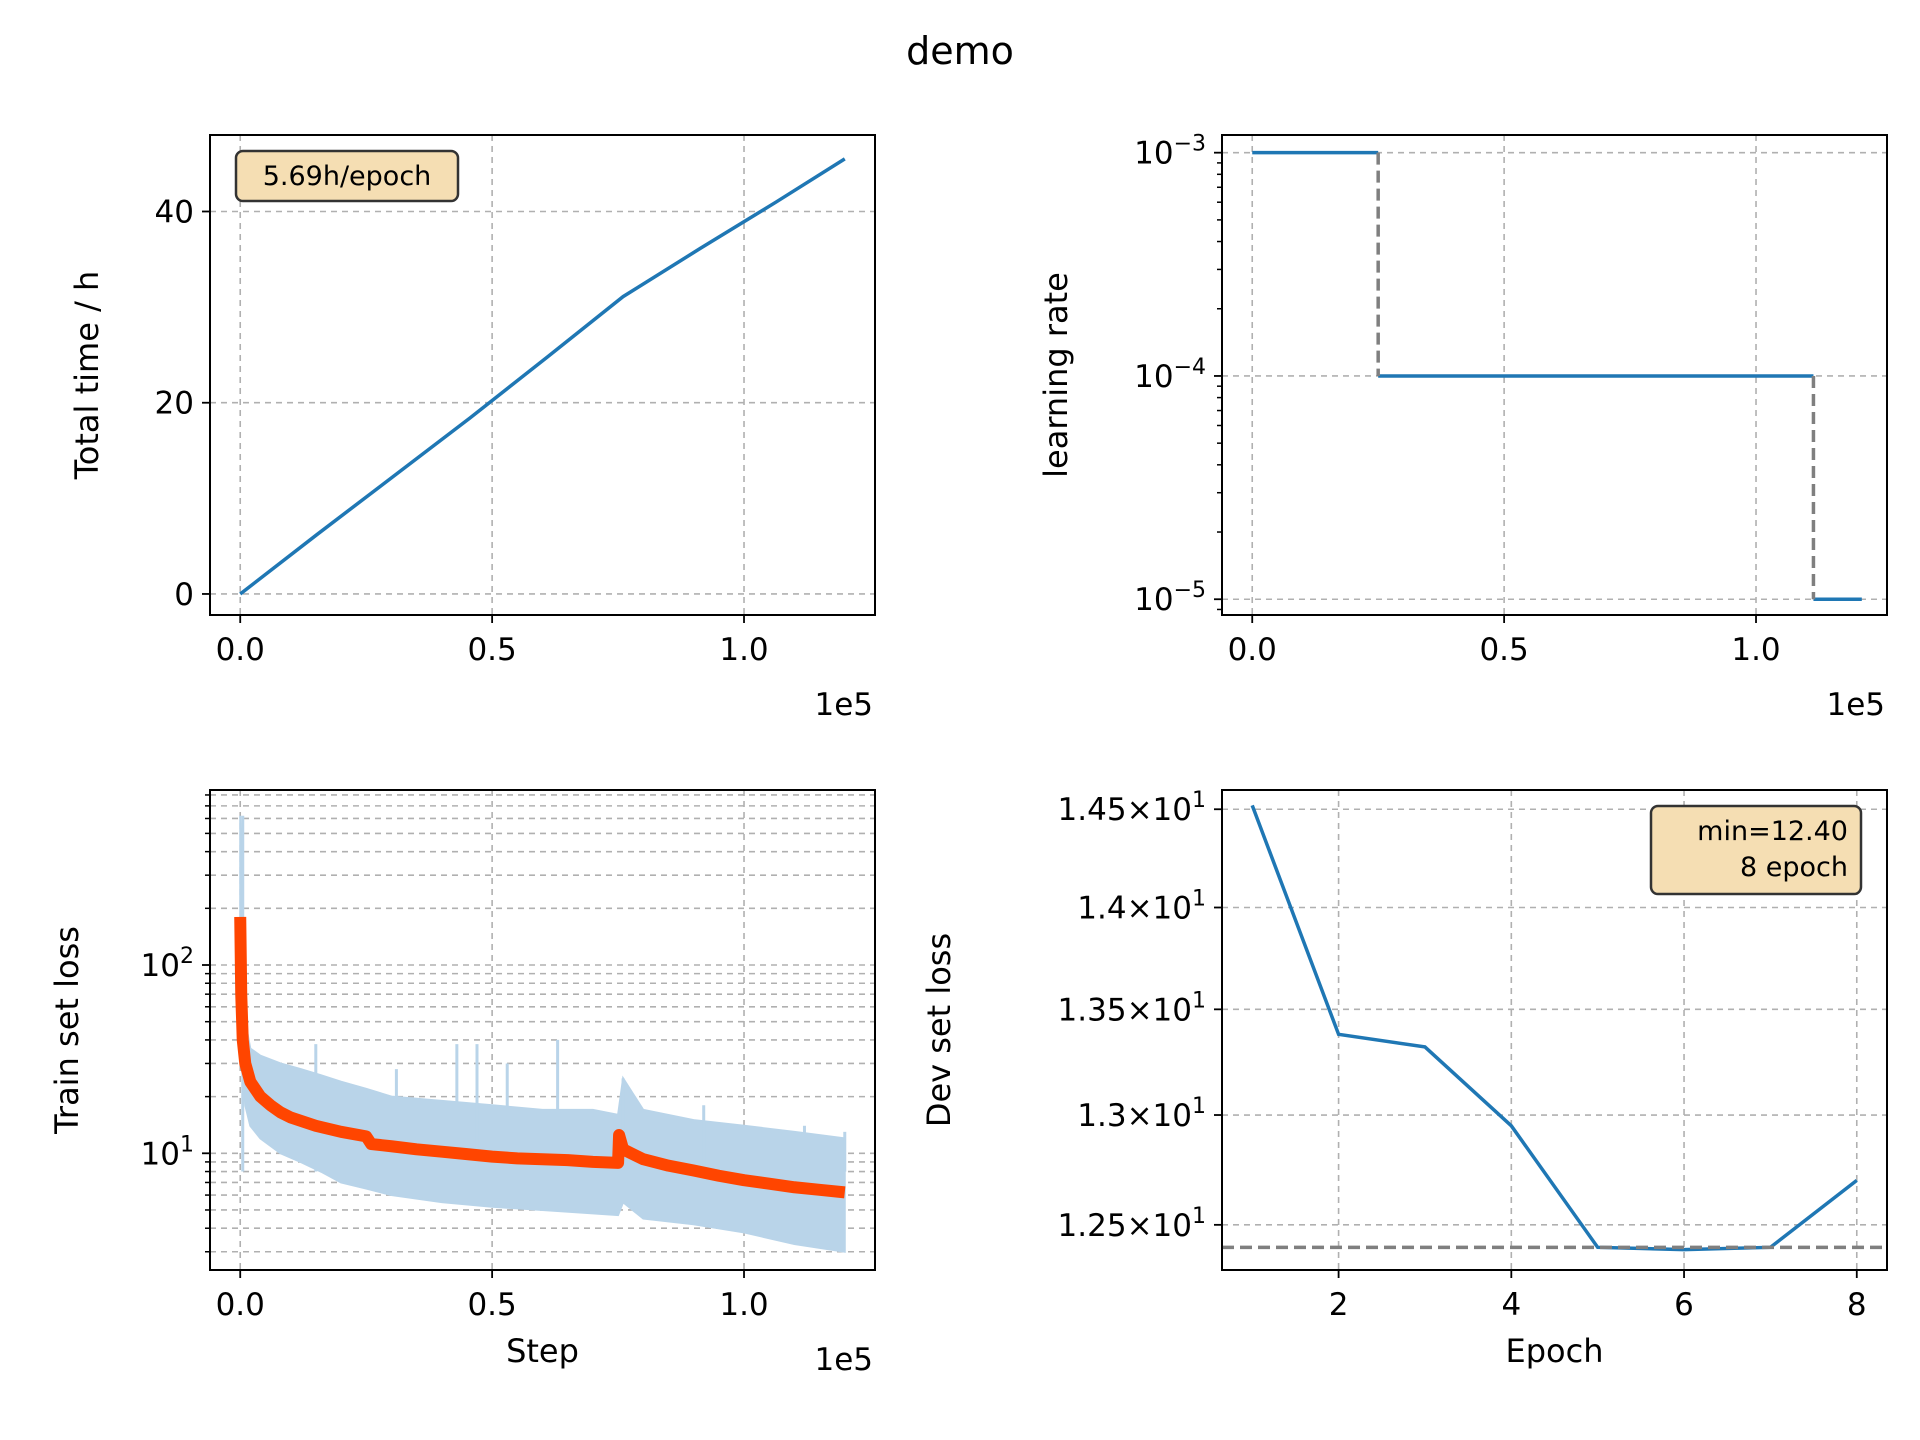 Image resolution: width=1920 pixels, height=1440 pixels. What do you see at coordinates (1170, 375) in the screenshot?
I see `y-tick-label: 10⁻⁴` at bounding box center [1170, 375].